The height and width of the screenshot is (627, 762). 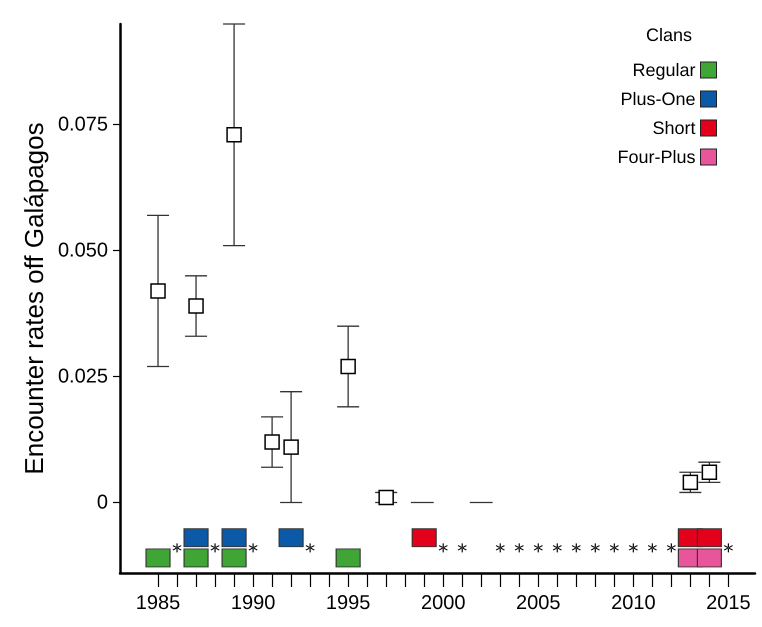 I want to click on legend-label: Plus-One, so click(x=658, y=99).